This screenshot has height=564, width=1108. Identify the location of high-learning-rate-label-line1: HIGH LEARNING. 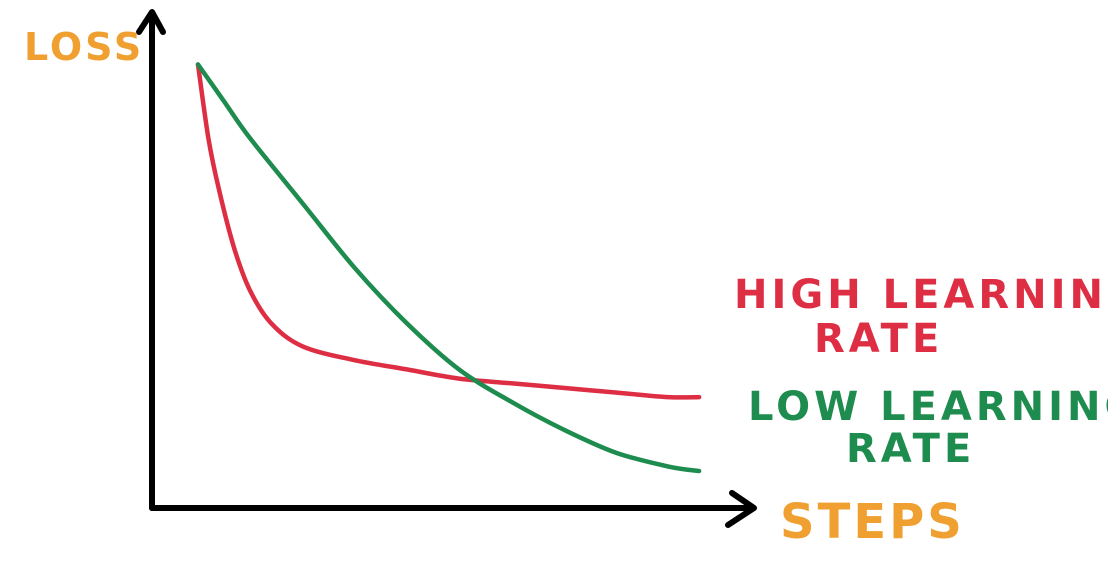
(921, 295).